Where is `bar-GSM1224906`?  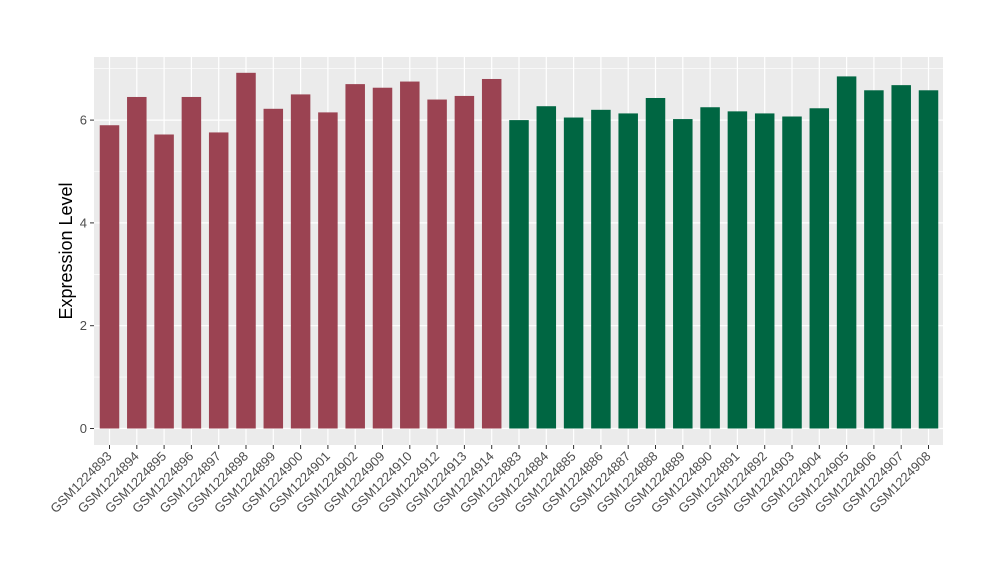
bar-GSM1224906 is located at coordinates (874, 259).